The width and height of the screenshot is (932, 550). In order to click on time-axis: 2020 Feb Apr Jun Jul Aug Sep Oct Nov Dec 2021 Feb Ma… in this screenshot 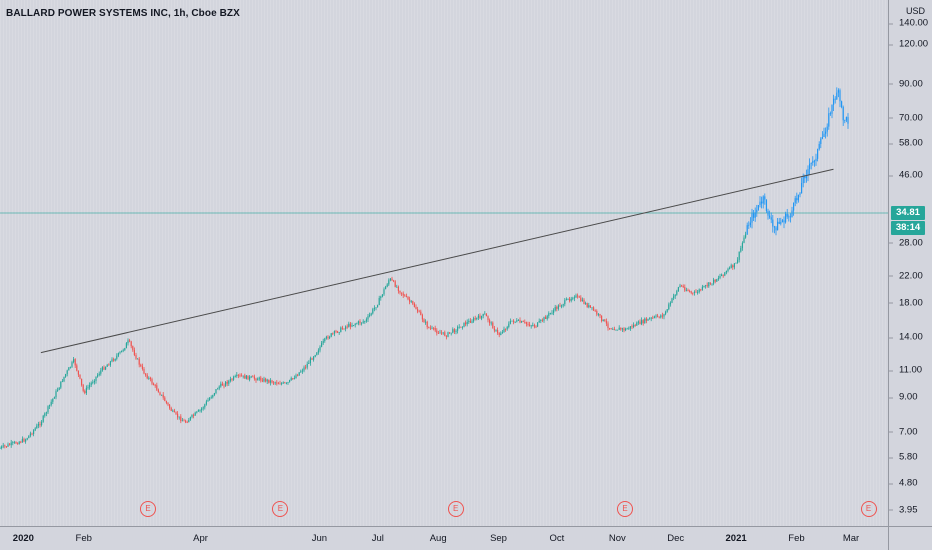, I will do `click(444, 538)`.